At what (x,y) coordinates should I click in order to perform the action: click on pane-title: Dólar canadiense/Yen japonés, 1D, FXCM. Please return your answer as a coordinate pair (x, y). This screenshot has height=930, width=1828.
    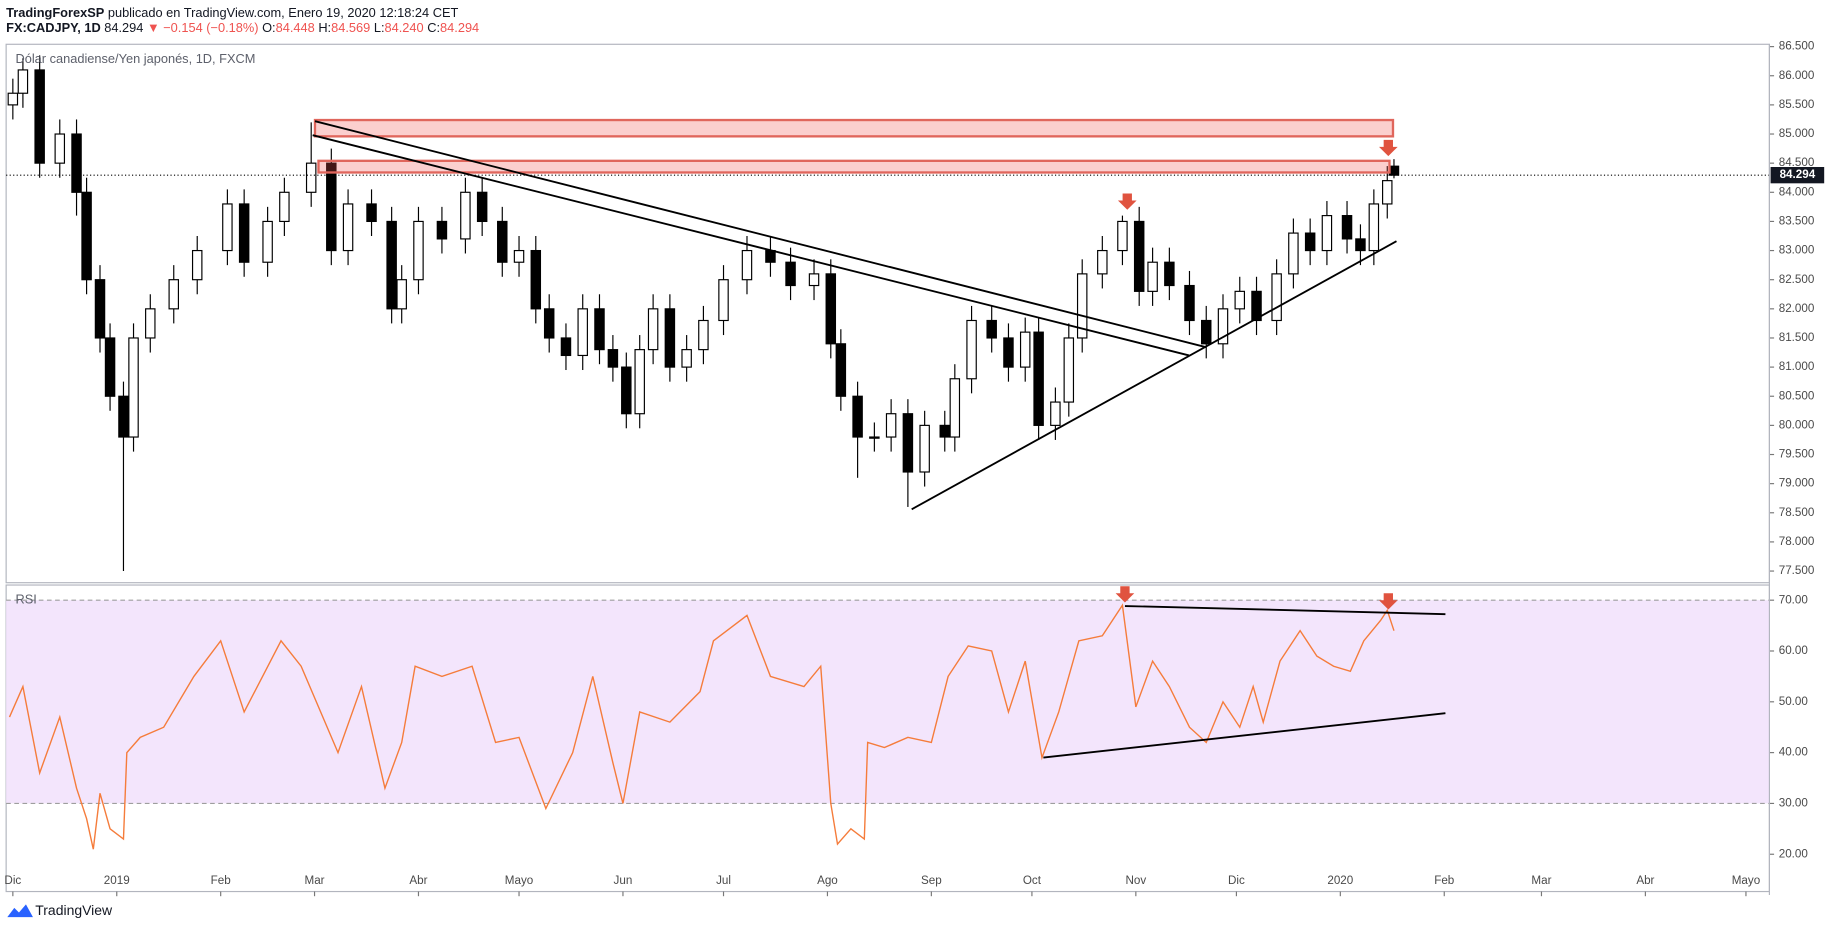
    Looking at the image, I should click on (135, 58).